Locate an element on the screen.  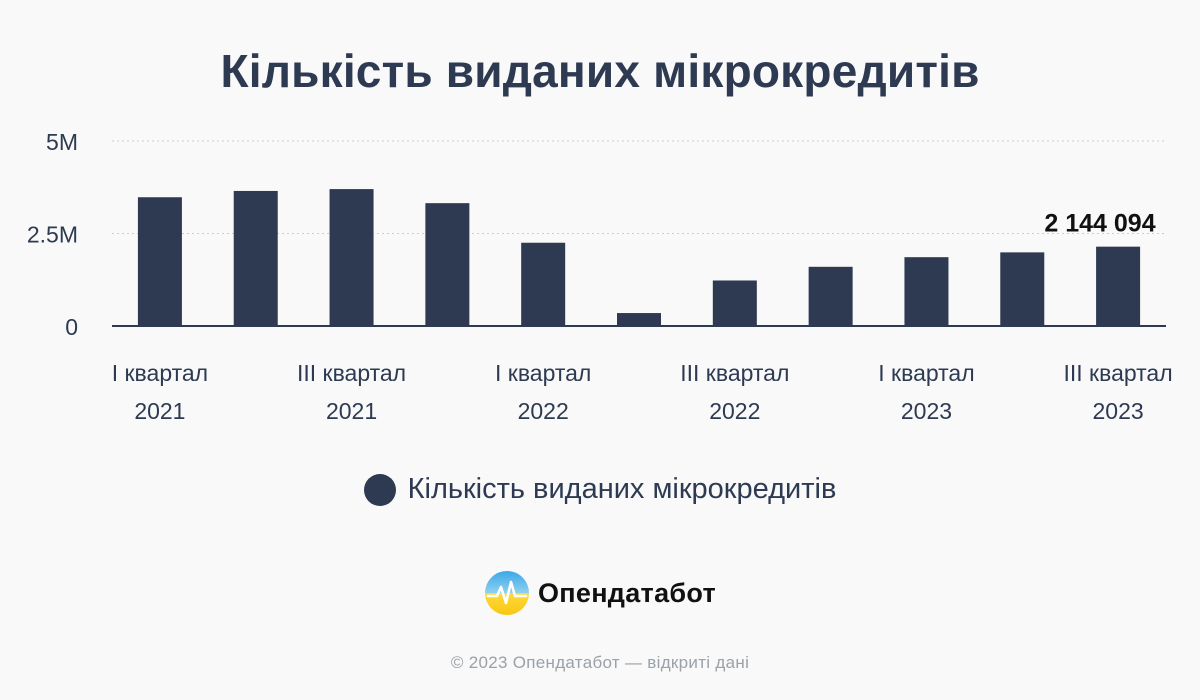
x-tick-label: III квартал 2021 is located at coordinates (351, 392).